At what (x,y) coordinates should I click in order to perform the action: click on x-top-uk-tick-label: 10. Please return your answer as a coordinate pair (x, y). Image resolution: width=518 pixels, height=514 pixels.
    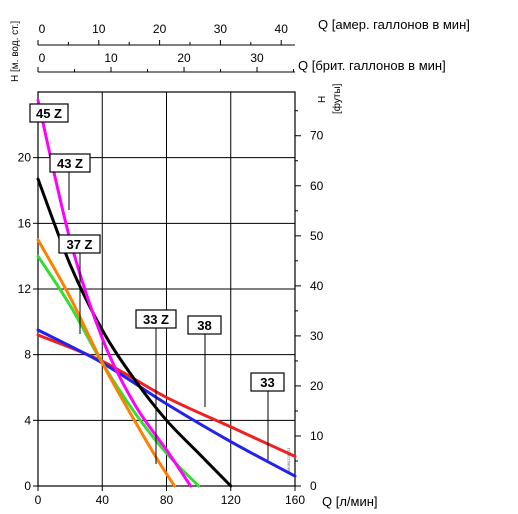
    Looking at the image, I should click on (111, 58).